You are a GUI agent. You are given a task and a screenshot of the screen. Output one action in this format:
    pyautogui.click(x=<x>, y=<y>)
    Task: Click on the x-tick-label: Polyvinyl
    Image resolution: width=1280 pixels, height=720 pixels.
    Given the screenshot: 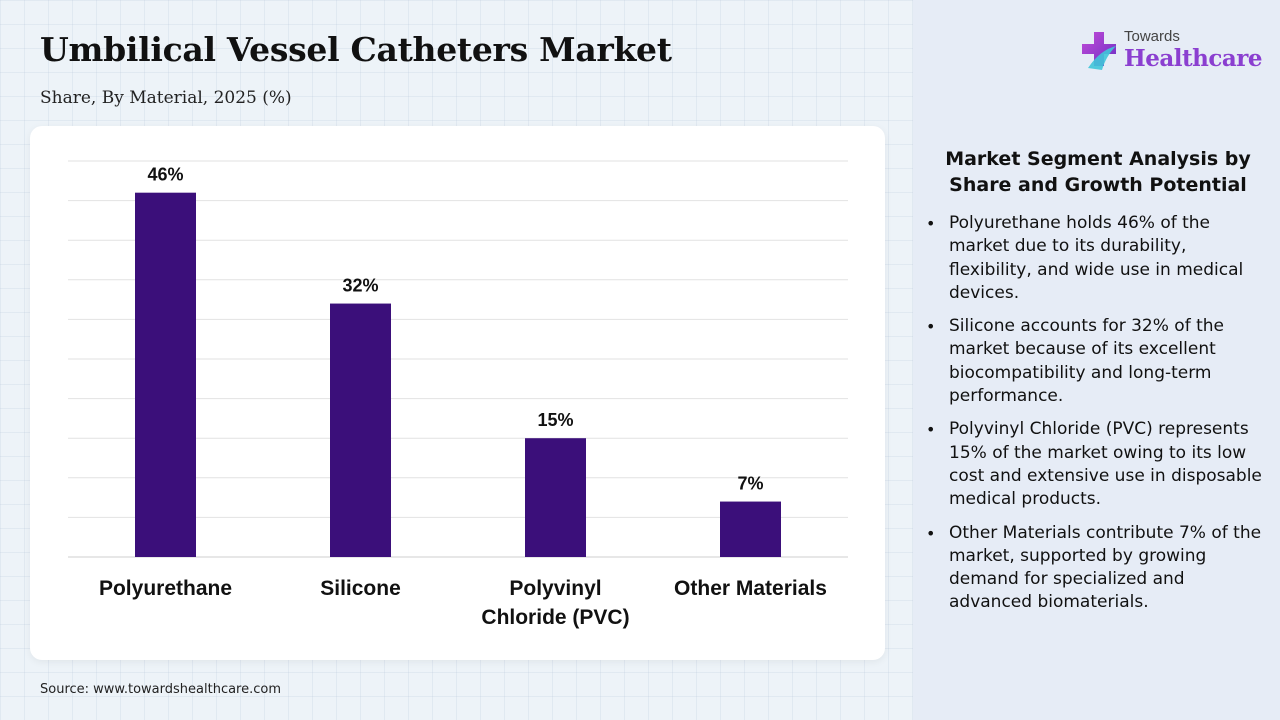 What is the action you would take?
    pyautogui.click(x=555, y=588)
    